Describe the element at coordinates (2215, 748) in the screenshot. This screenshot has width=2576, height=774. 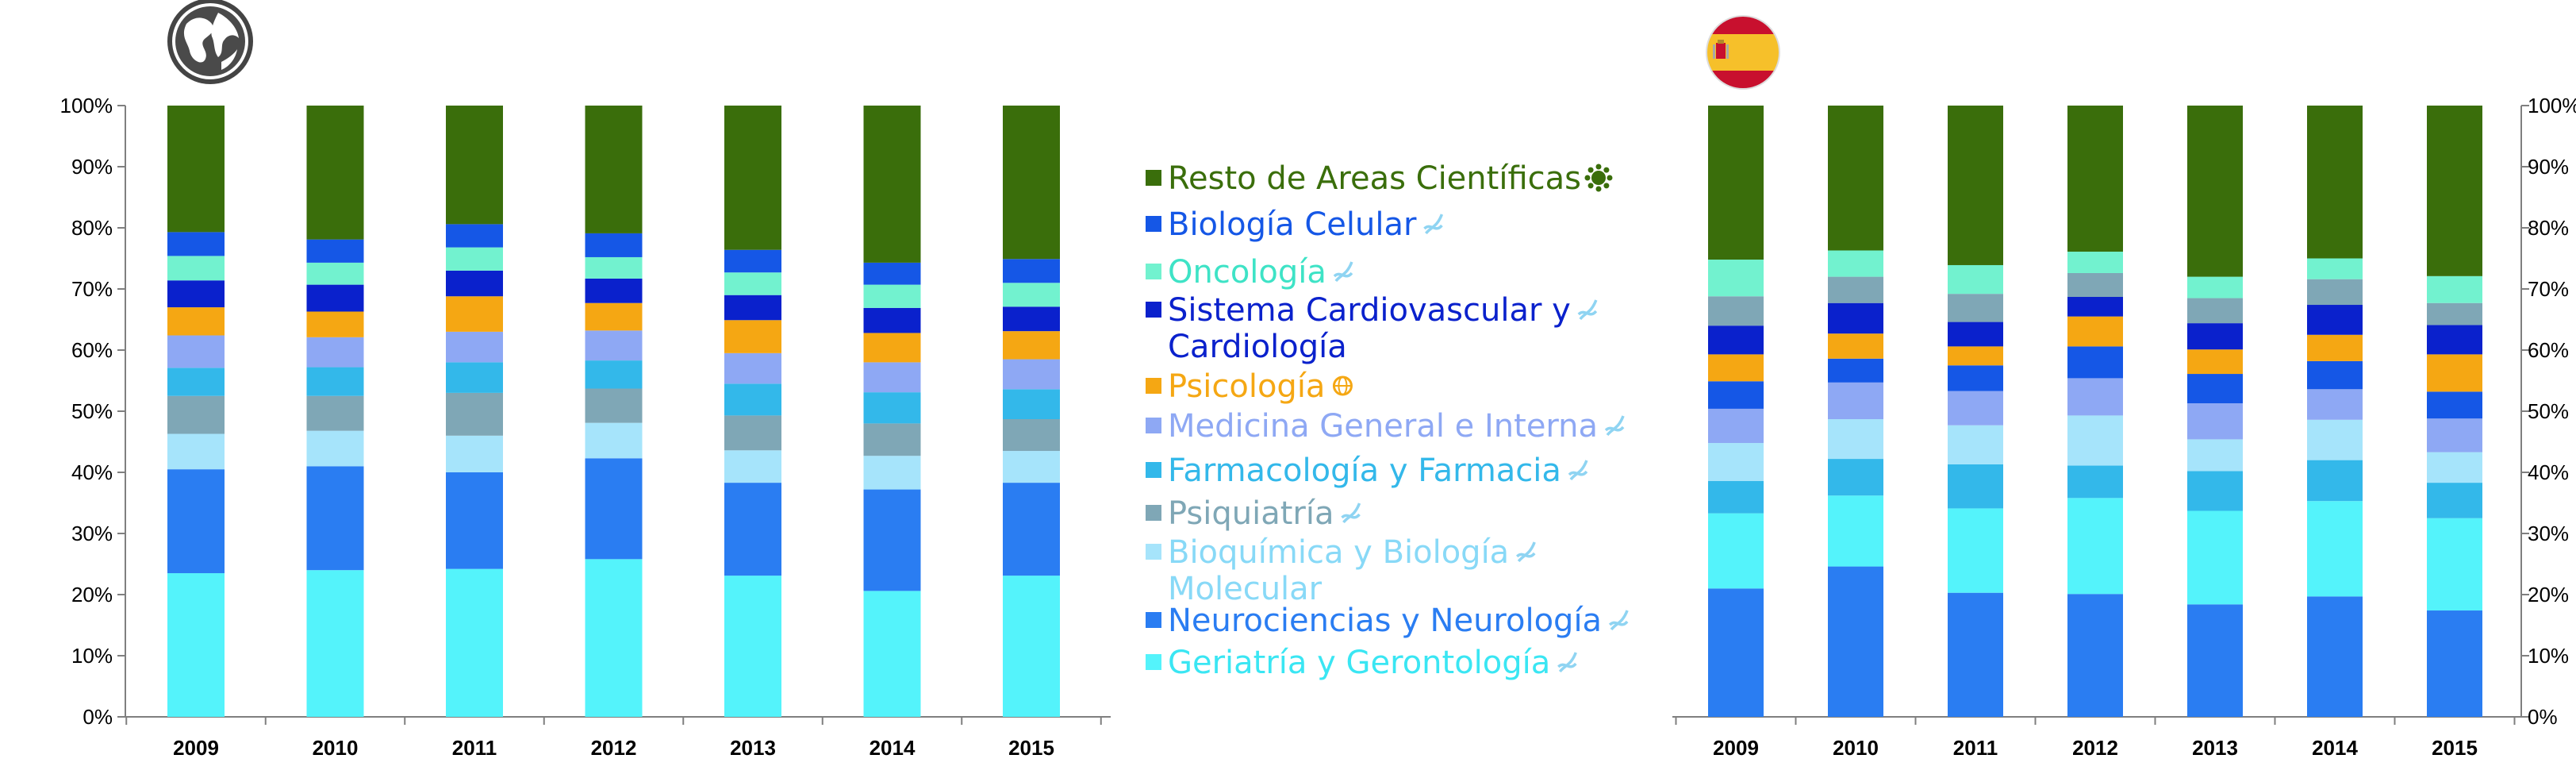
I see `x-tick-label: 2013` at that location.